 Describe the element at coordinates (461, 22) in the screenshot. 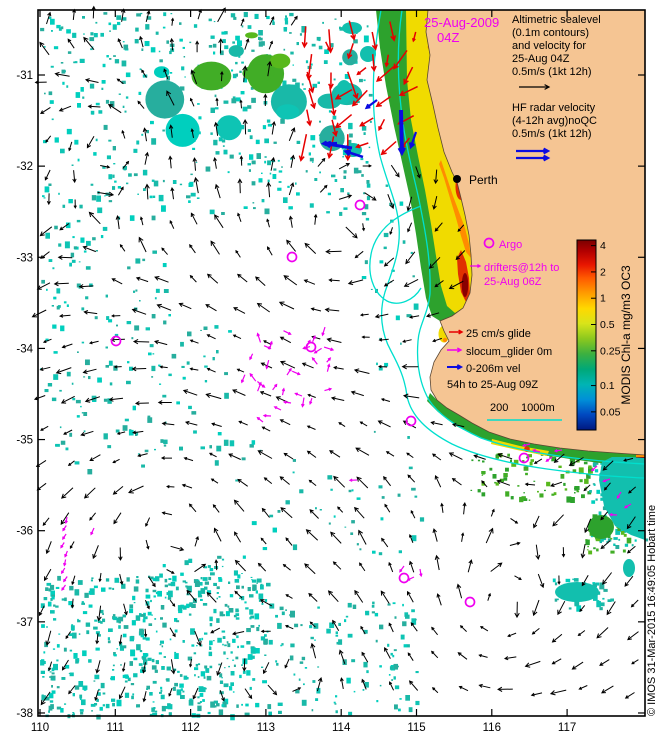

I see `legend-date: 25-Aug-2009` at that location.